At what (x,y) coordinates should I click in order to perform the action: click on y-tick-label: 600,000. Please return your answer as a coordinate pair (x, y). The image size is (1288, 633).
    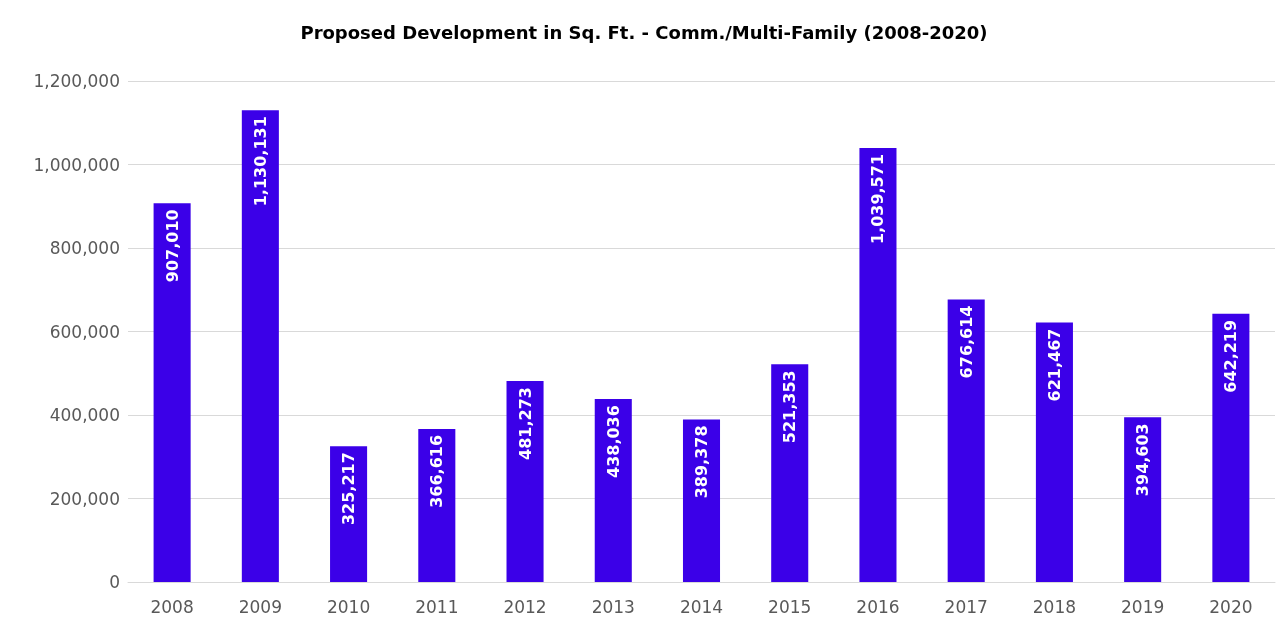
    Looking at the image, I should click on (84, 331).